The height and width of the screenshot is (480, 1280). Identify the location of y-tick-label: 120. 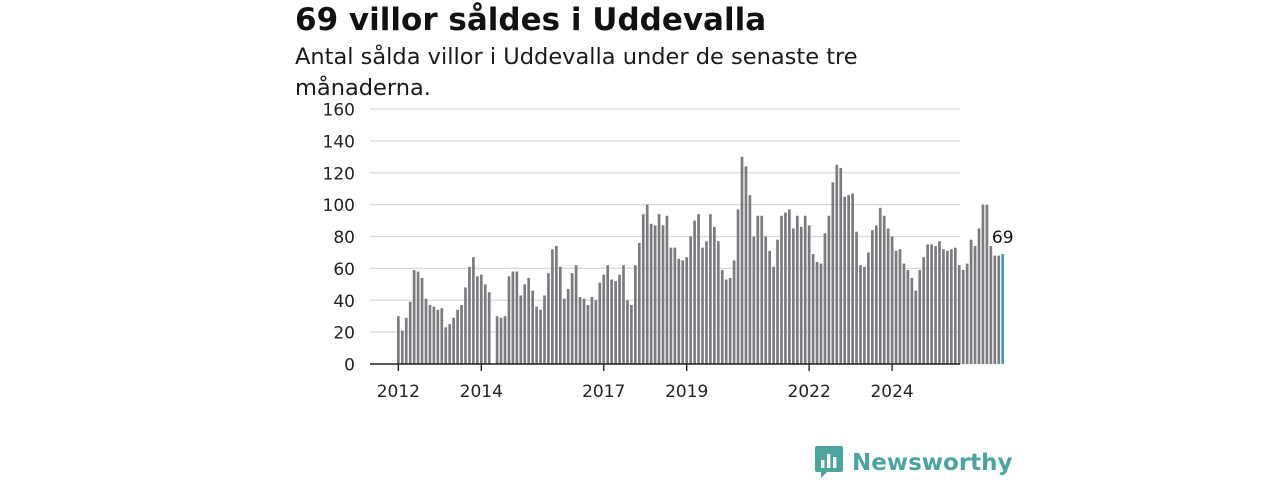
(339, 174).